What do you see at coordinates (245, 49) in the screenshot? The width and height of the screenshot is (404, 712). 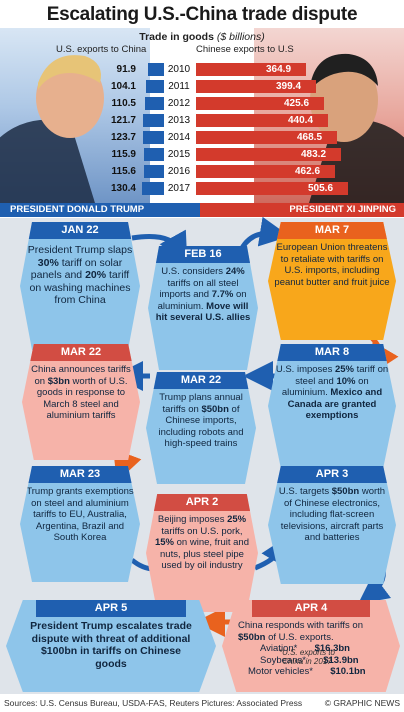 I see `china-exports-header: Chinese exports to U.S` at bounding box center [245, 49].